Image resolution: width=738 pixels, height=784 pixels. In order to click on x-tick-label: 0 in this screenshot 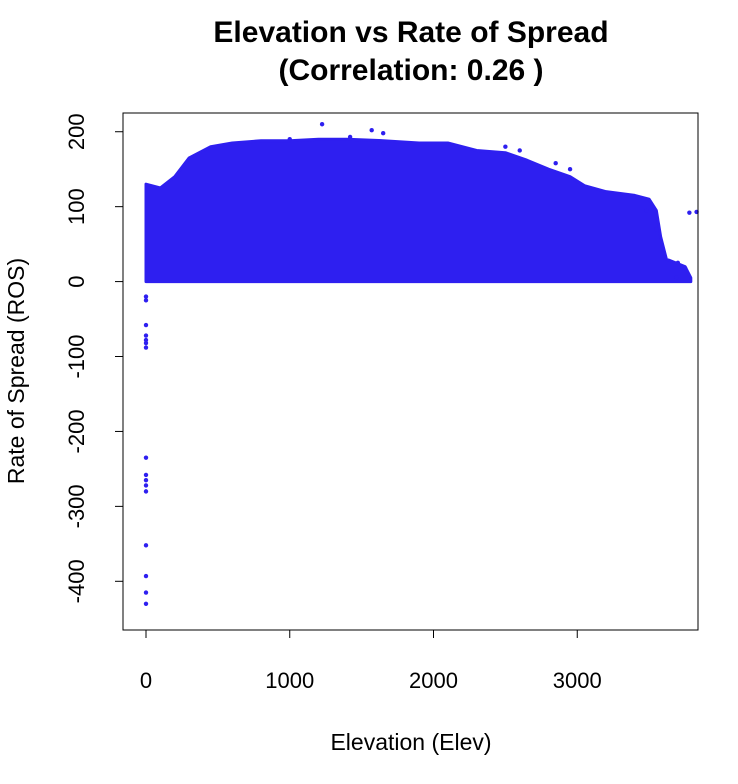, I will do `click(146, 680)`.